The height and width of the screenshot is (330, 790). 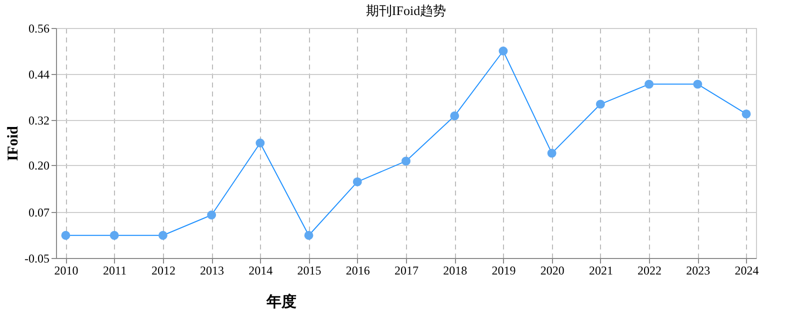 I want to click on x-tick-label: 2015, so click(x=309, y=271).